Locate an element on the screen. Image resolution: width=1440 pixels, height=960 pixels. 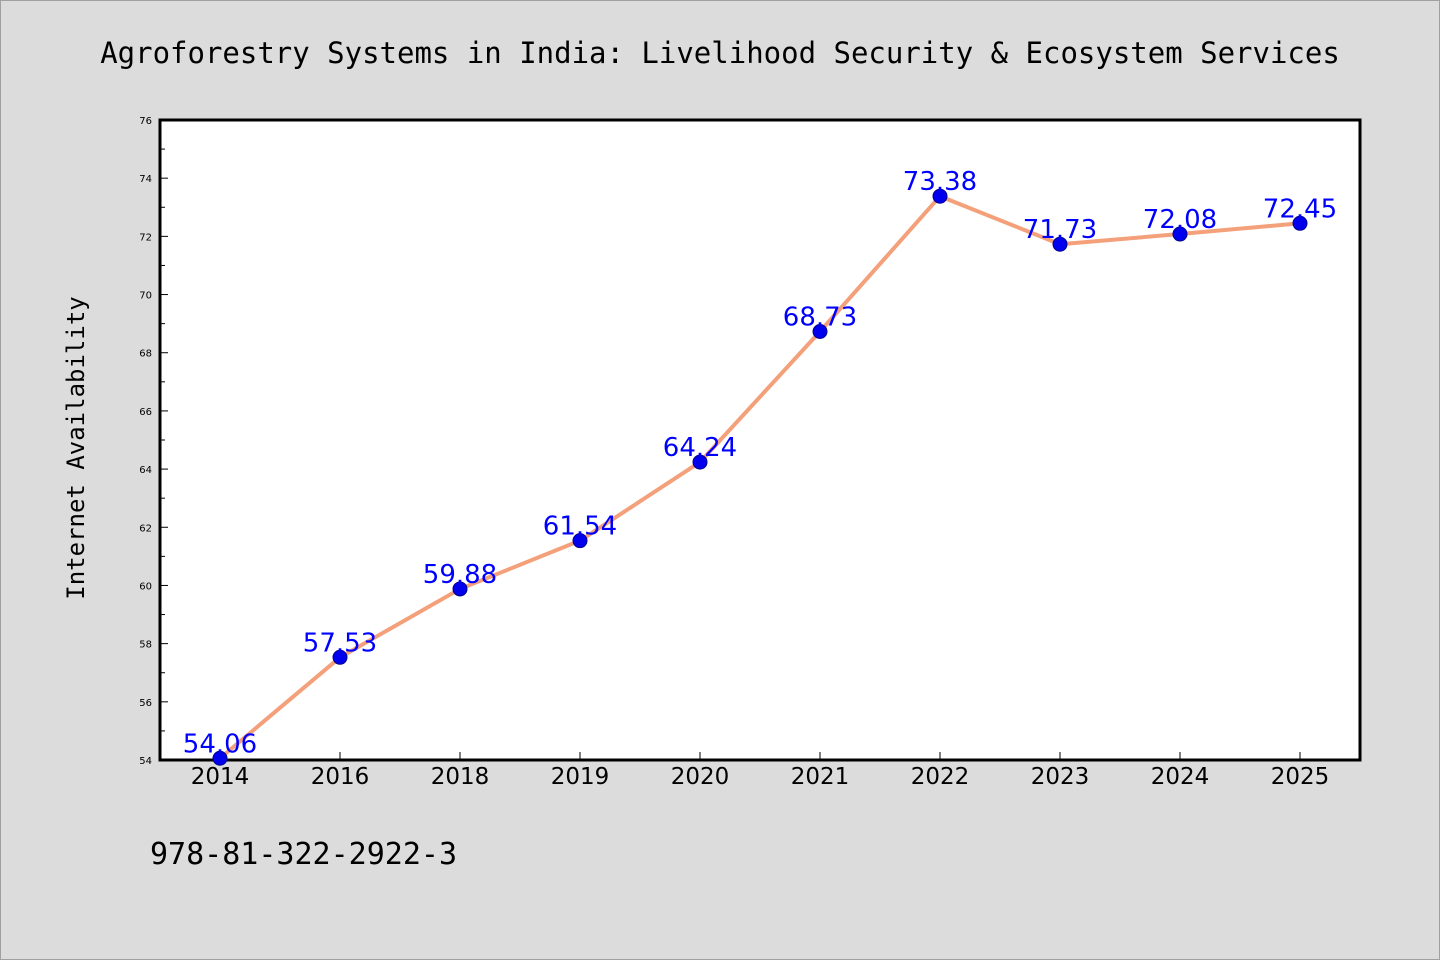
y-tick-label: 76 is located at coordinates (145, 121).